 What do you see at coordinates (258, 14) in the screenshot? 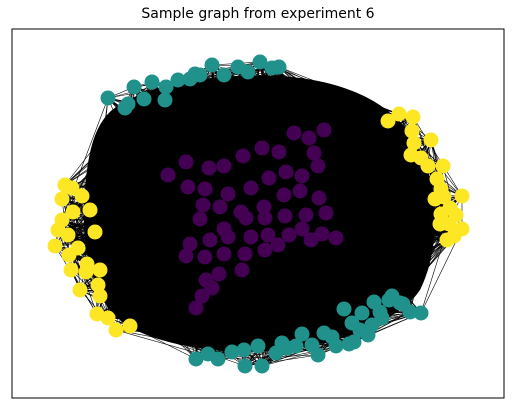
I see `figure-title: Sample graph from experiment 6` at bounding box center [258, 14].